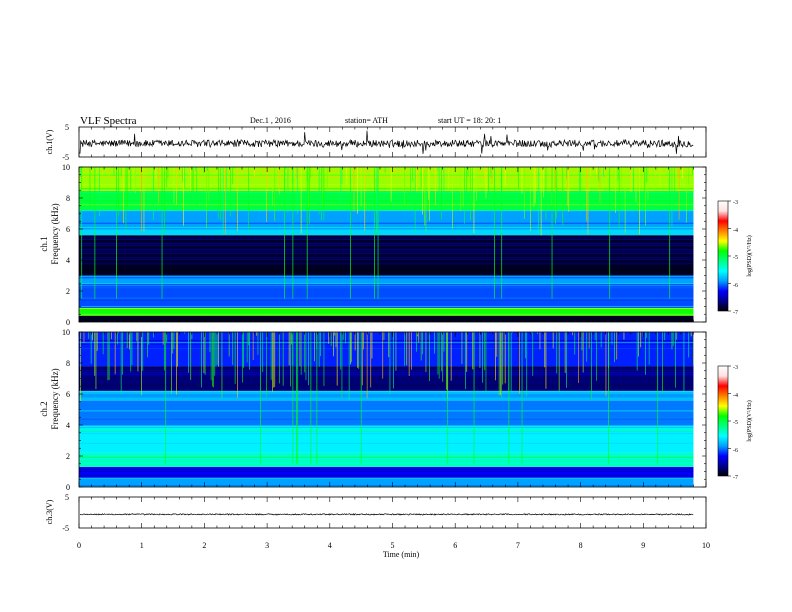 The image size is (792, 612). I want to click on cb2-tick--4: -4, so click(735, 396).